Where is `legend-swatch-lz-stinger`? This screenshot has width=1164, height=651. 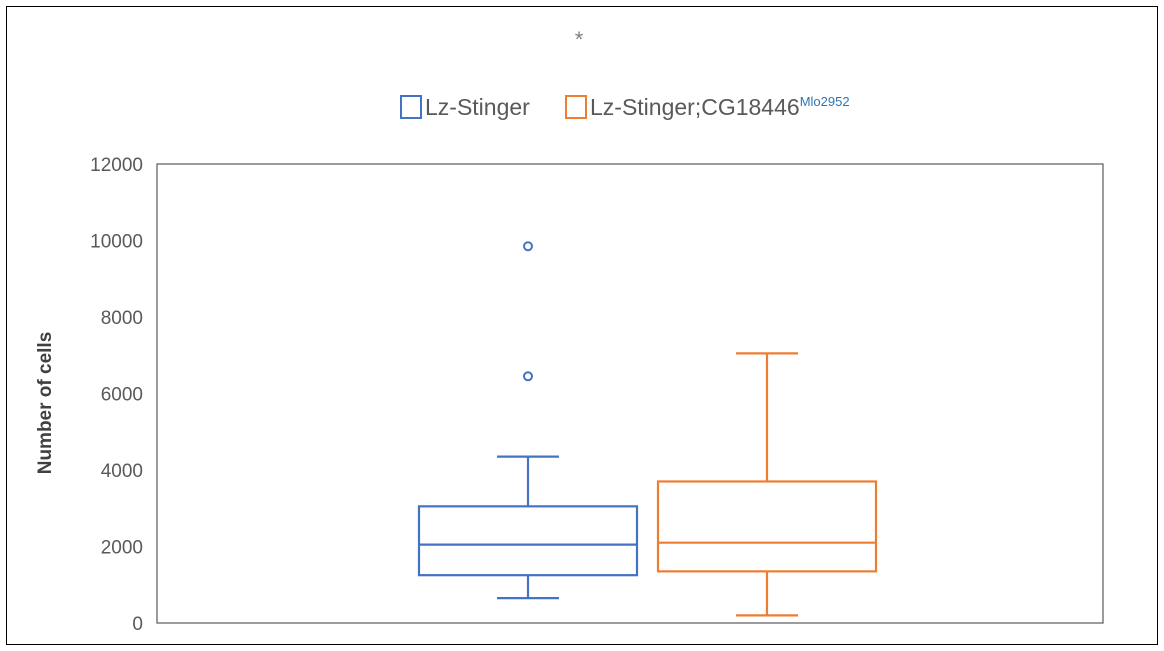 legend-swatch-lz-stinger is located at coordinates (411, 107).